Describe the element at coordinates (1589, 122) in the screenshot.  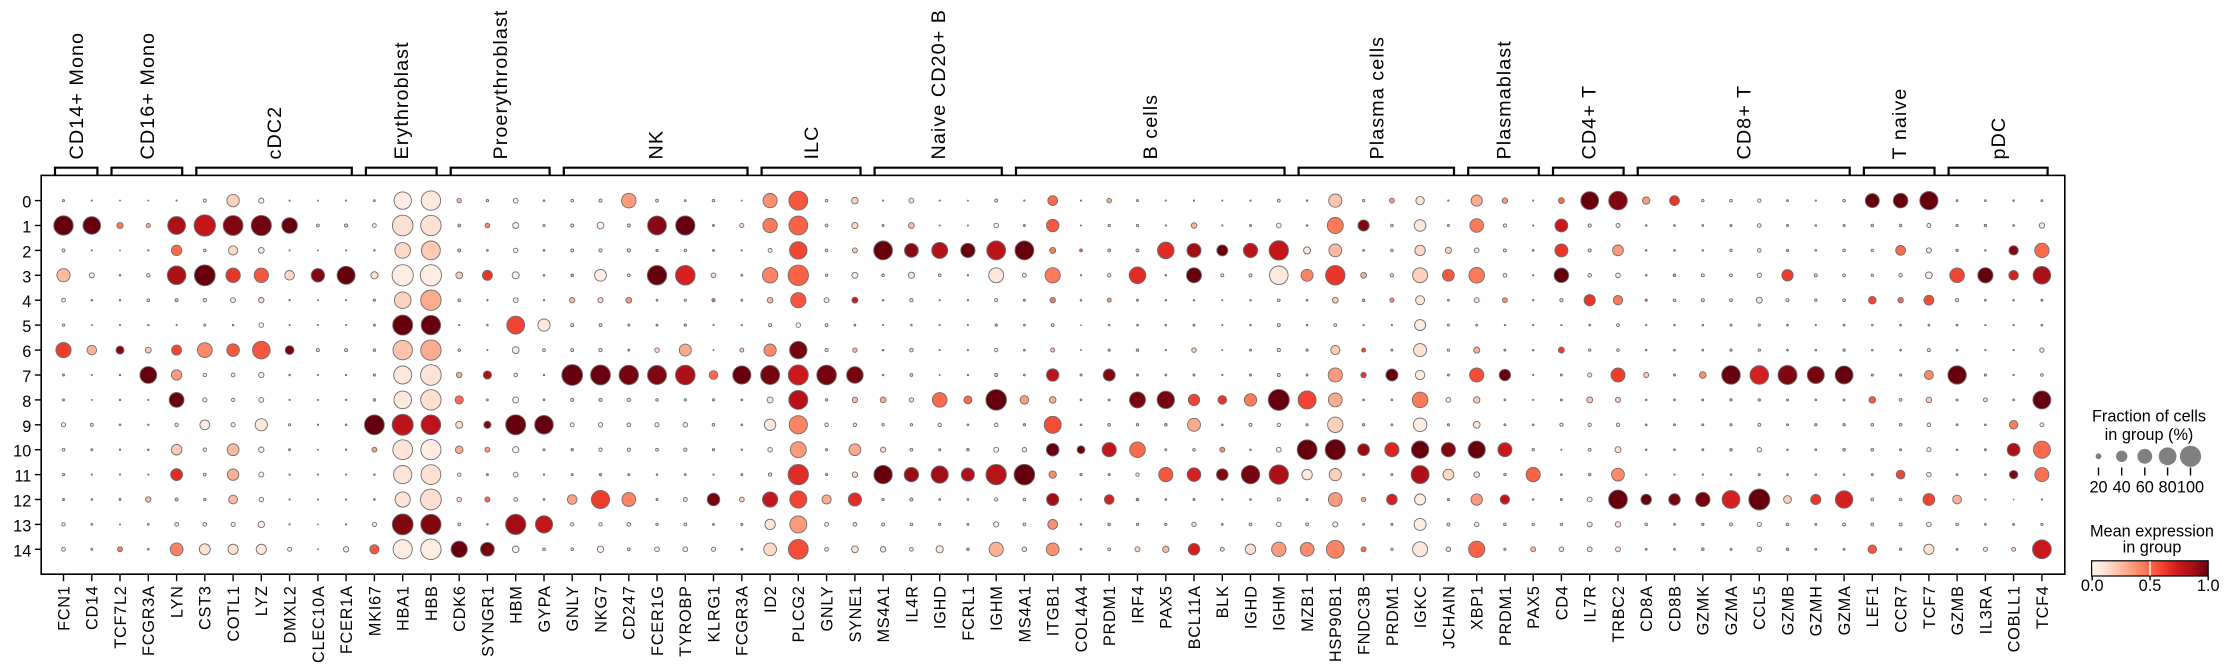
I see `svg-text: CD4+ T` at that location.